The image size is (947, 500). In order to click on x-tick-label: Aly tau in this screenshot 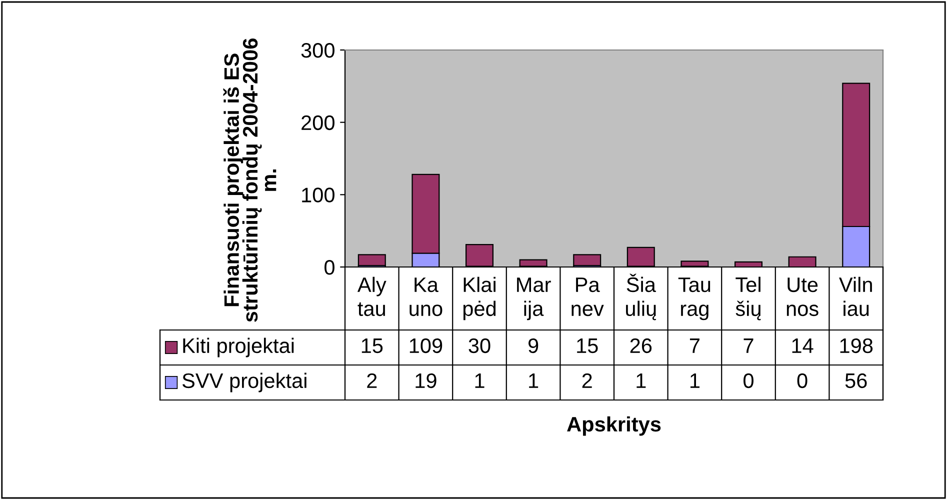, I will do `click(371, 296)`.